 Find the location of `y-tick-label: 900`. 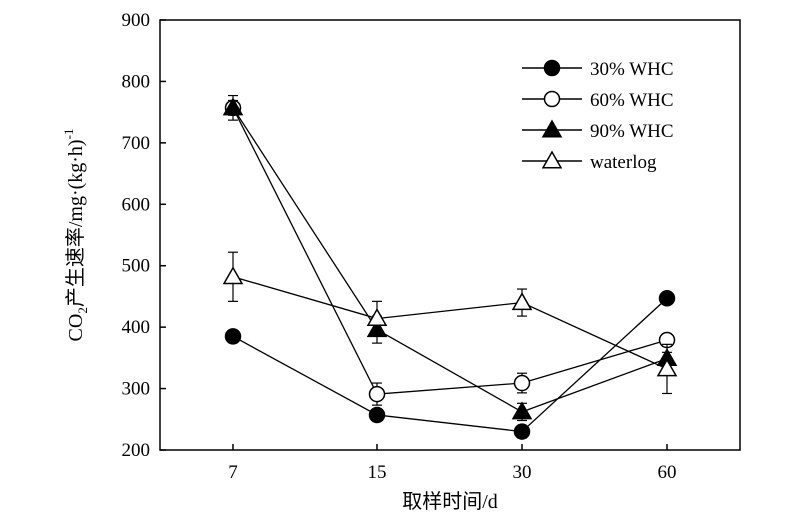

y-tick-label: 900 is located at coordinates (136, 20).